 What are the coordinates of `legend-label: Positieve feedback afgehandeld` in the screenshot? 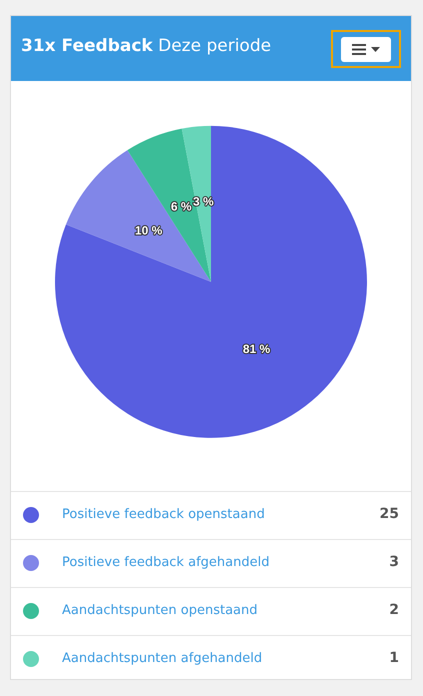 It's located at (166, 562).